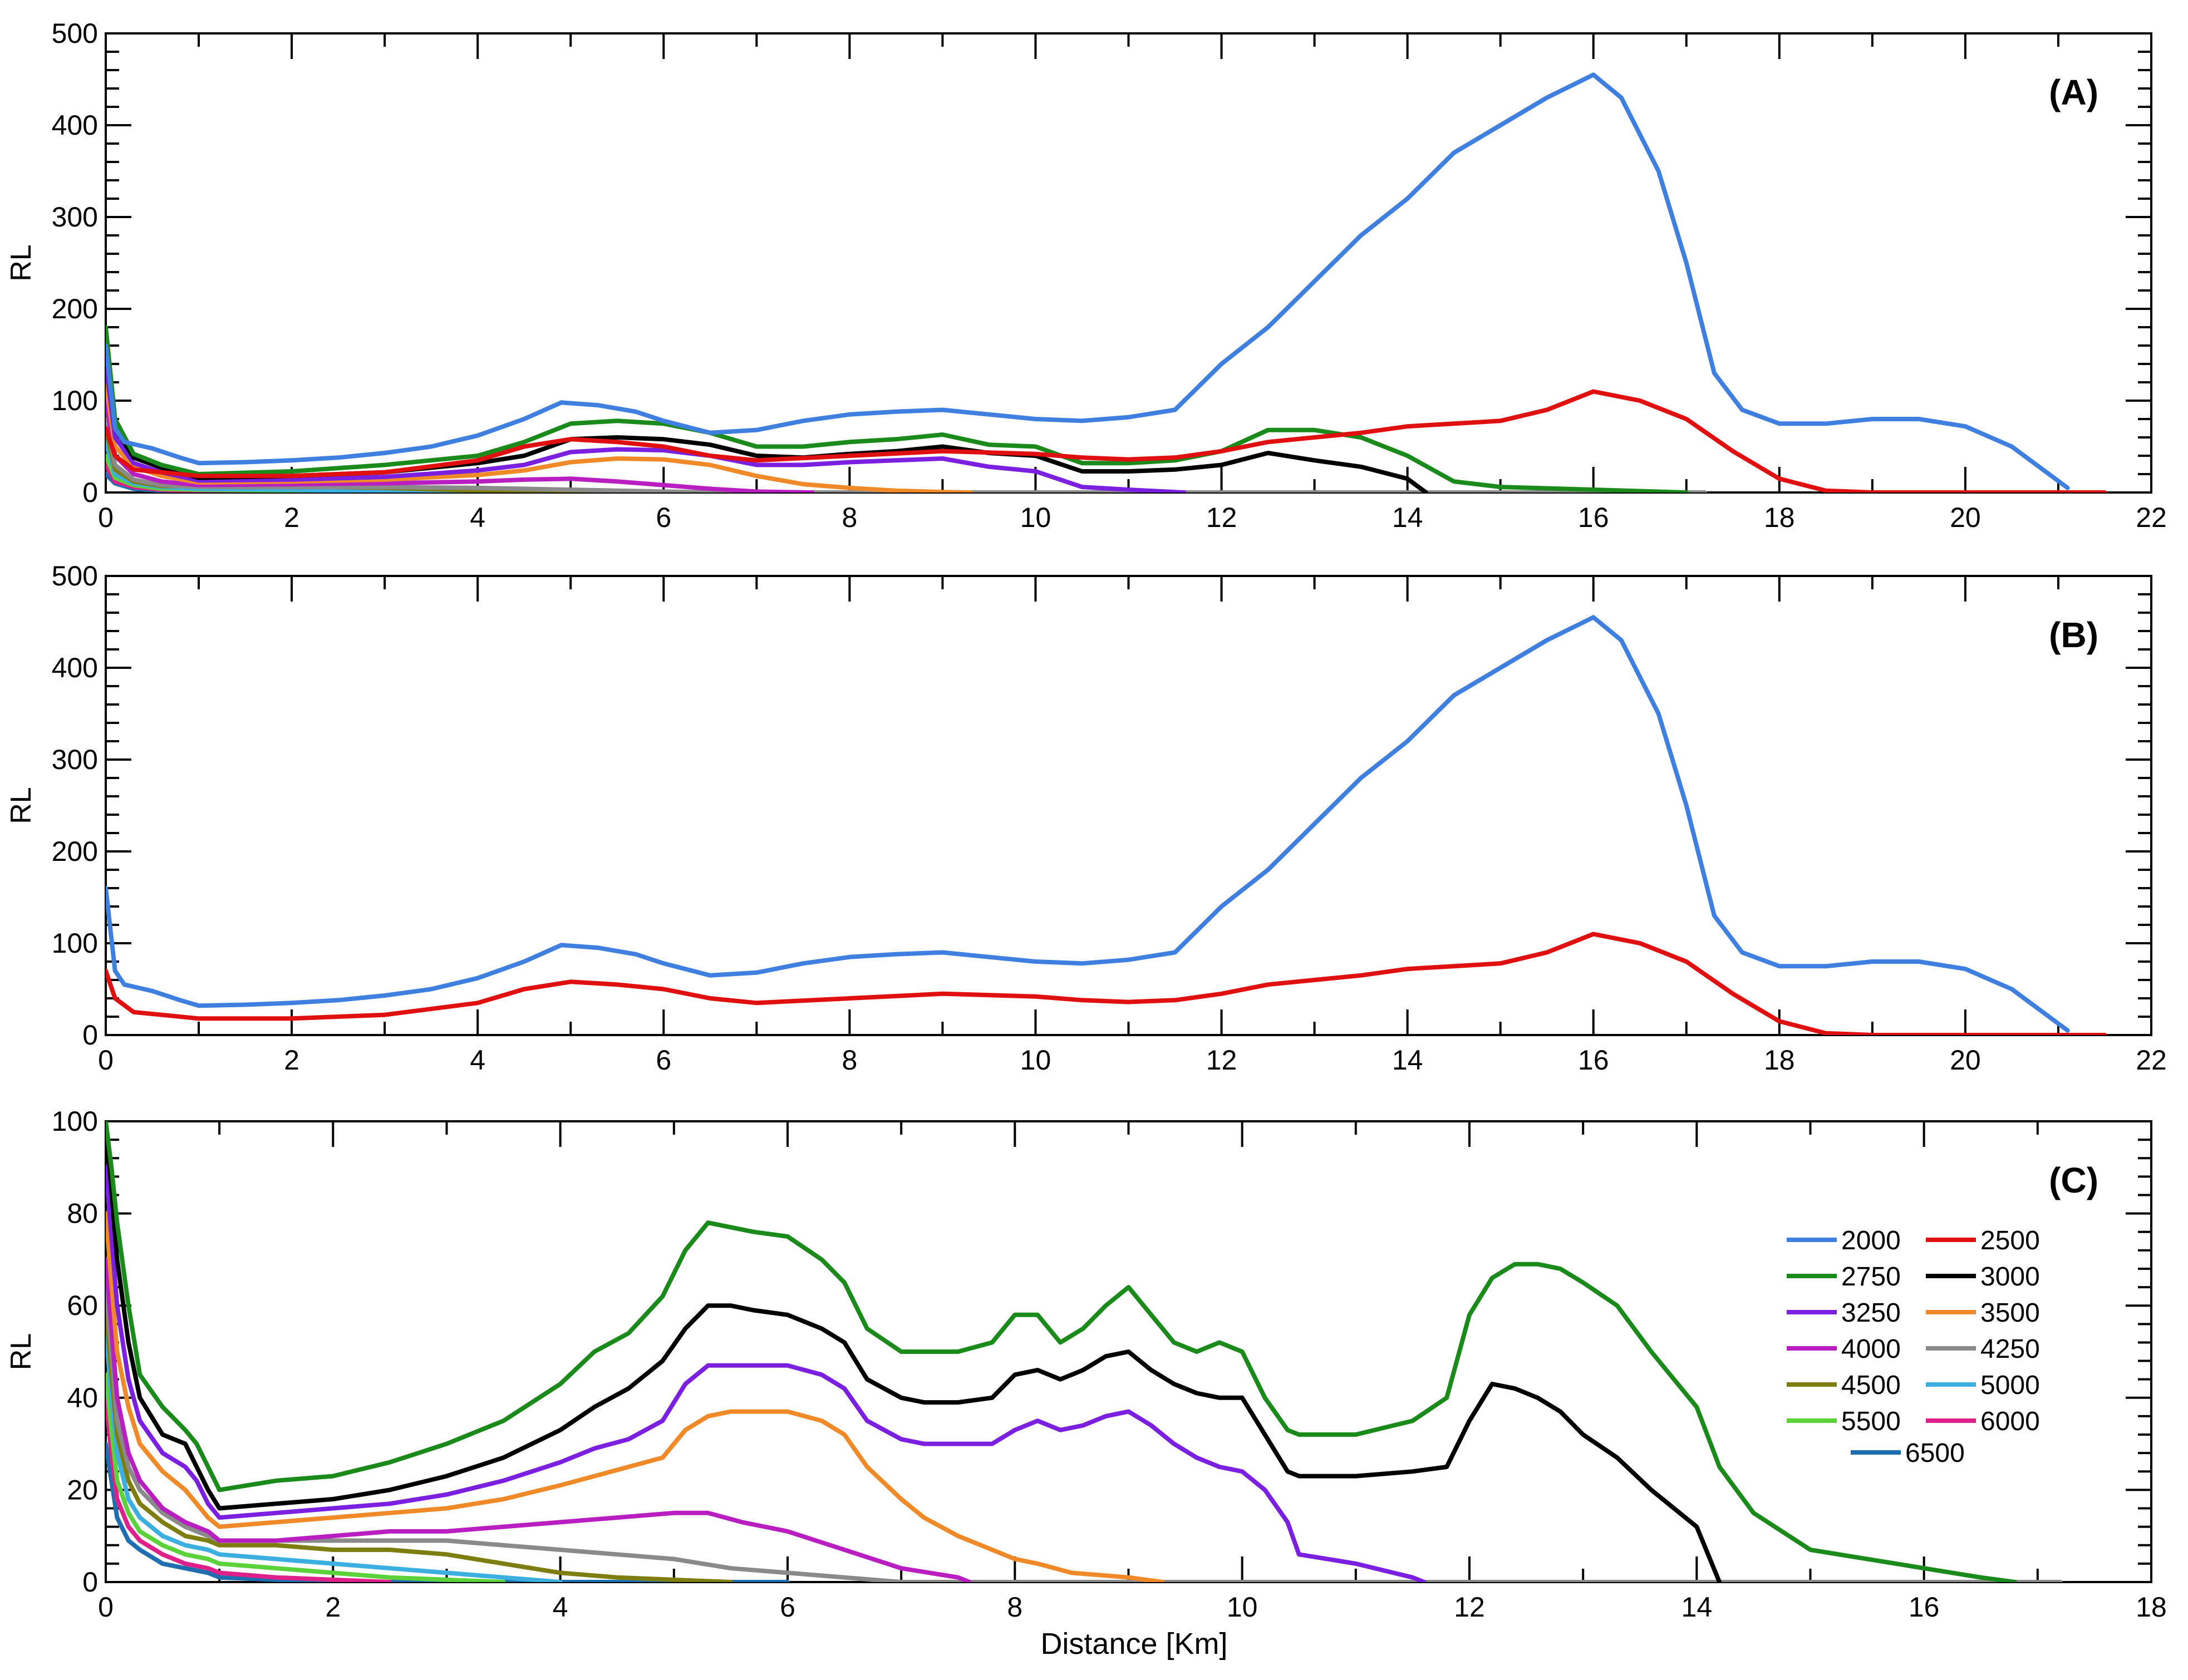 The height and width of the screenshot is (1680, 2188). Describe the element at coordinates (21, 805) in the screenshot. I see `panel-b-ylabel: RL` at that location.